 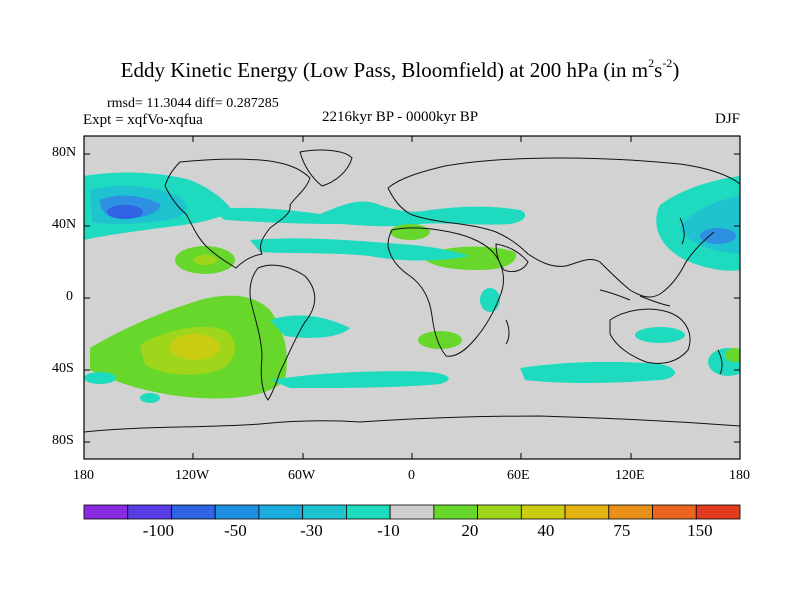 I want to click on coast-australia, so click(x=650, y=336).